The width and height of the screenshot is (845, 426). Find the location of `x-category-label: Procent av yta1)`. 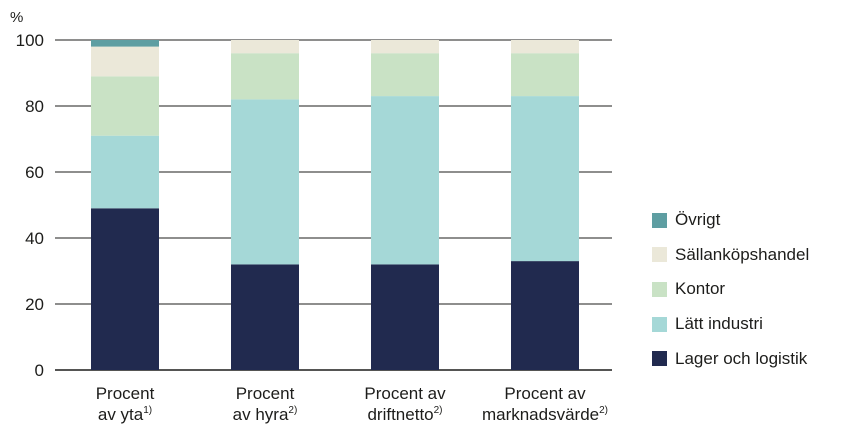

x-category-label: Procent av yta1) is located at coordinates (125, 404).